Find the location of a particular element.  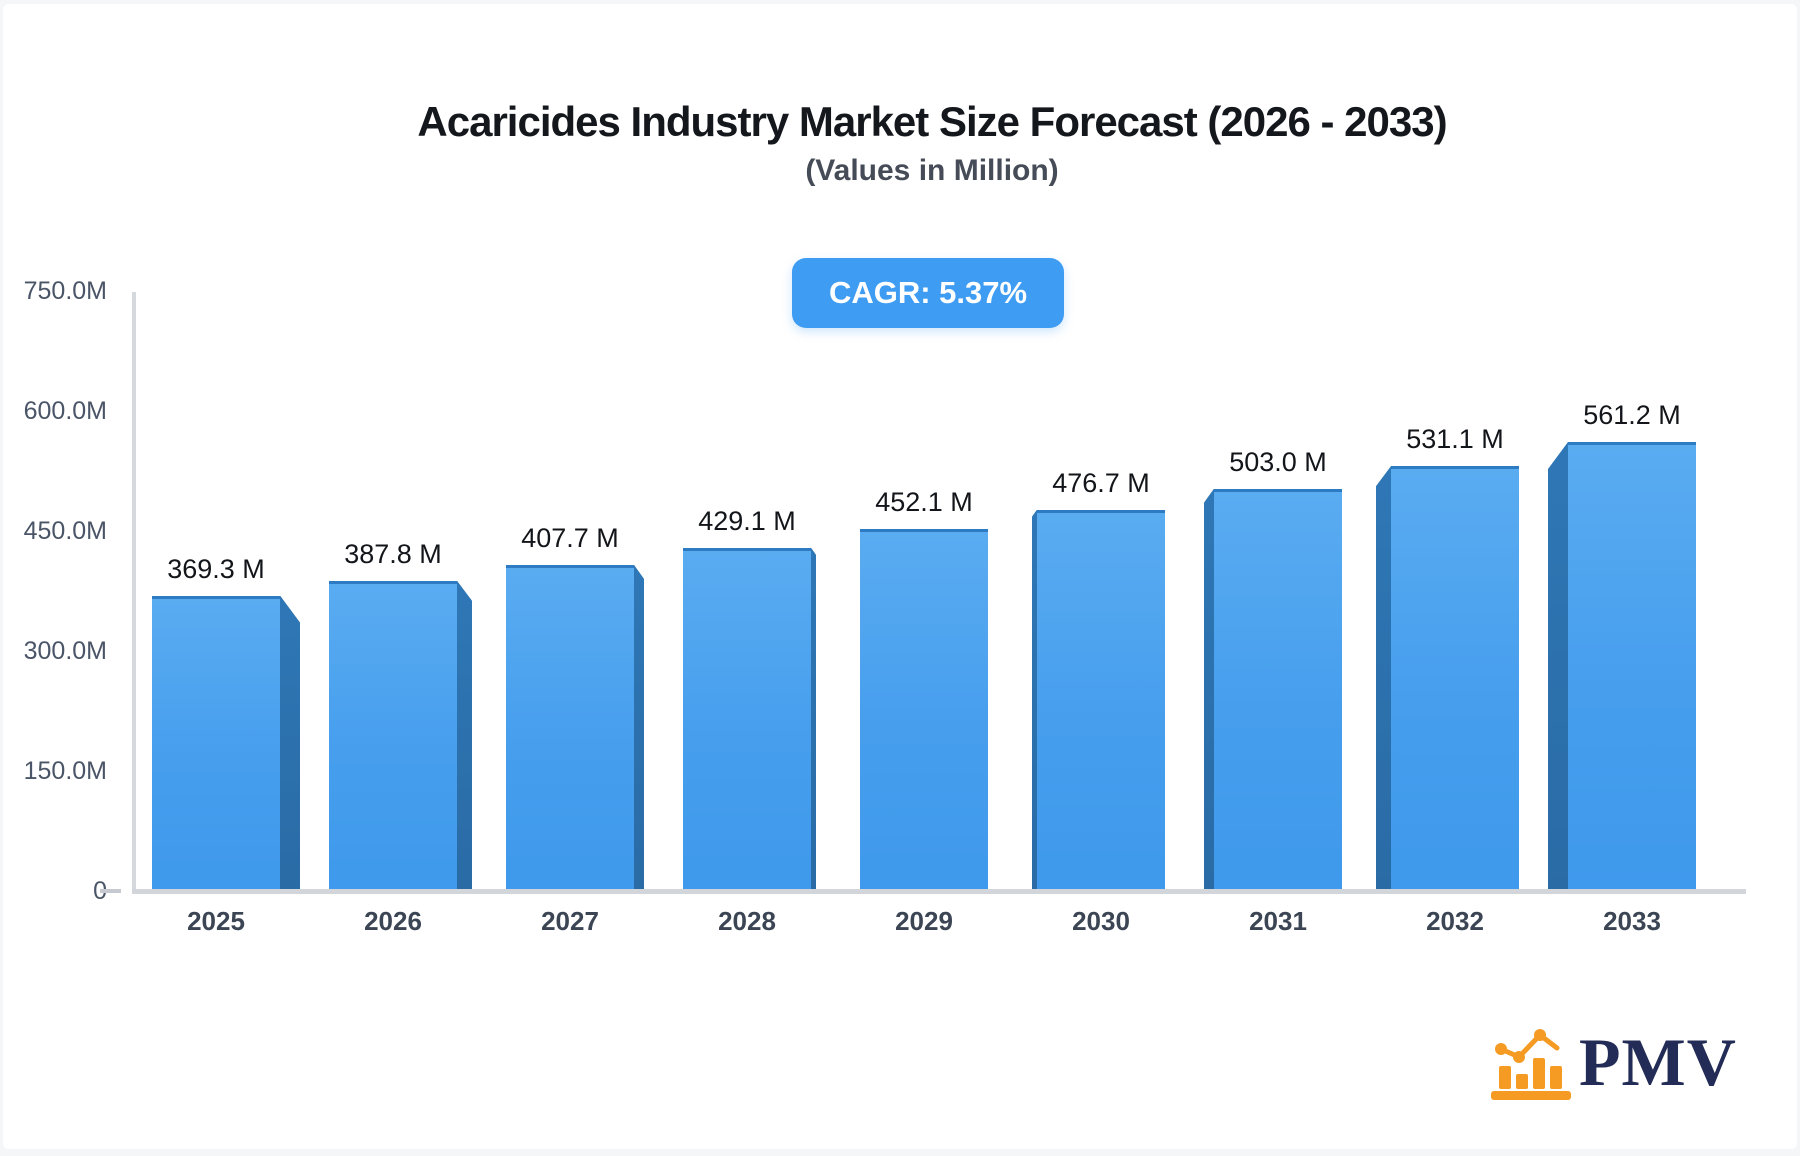

bar-value-label: 429.1 M is located at coordinates (747, 520).